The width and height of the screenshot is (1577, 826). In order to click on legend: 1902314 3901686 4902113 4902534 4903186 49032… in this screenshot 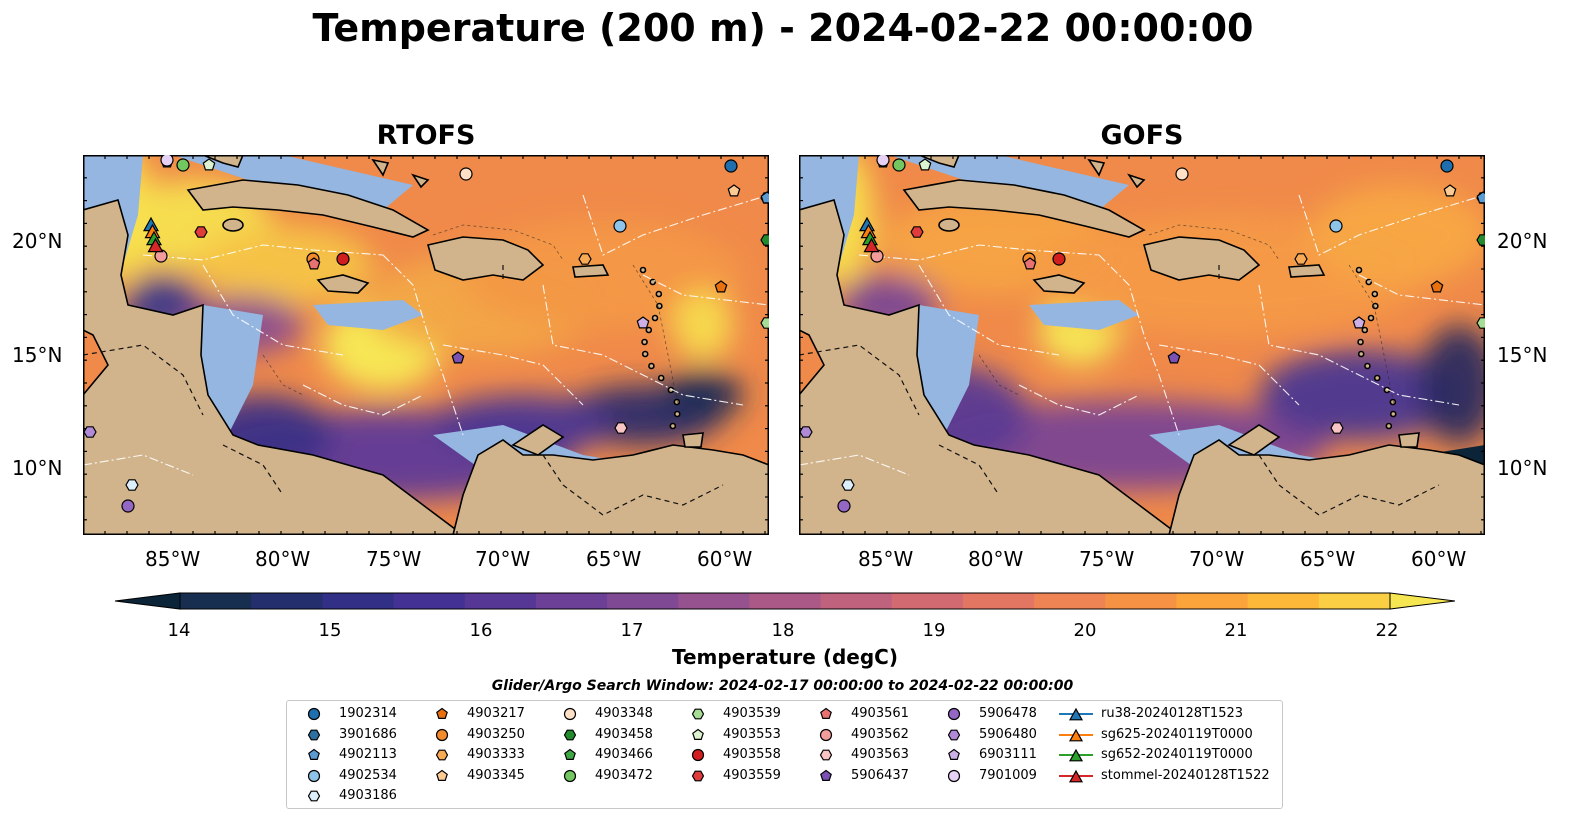, I will do `click(784, 754)`.